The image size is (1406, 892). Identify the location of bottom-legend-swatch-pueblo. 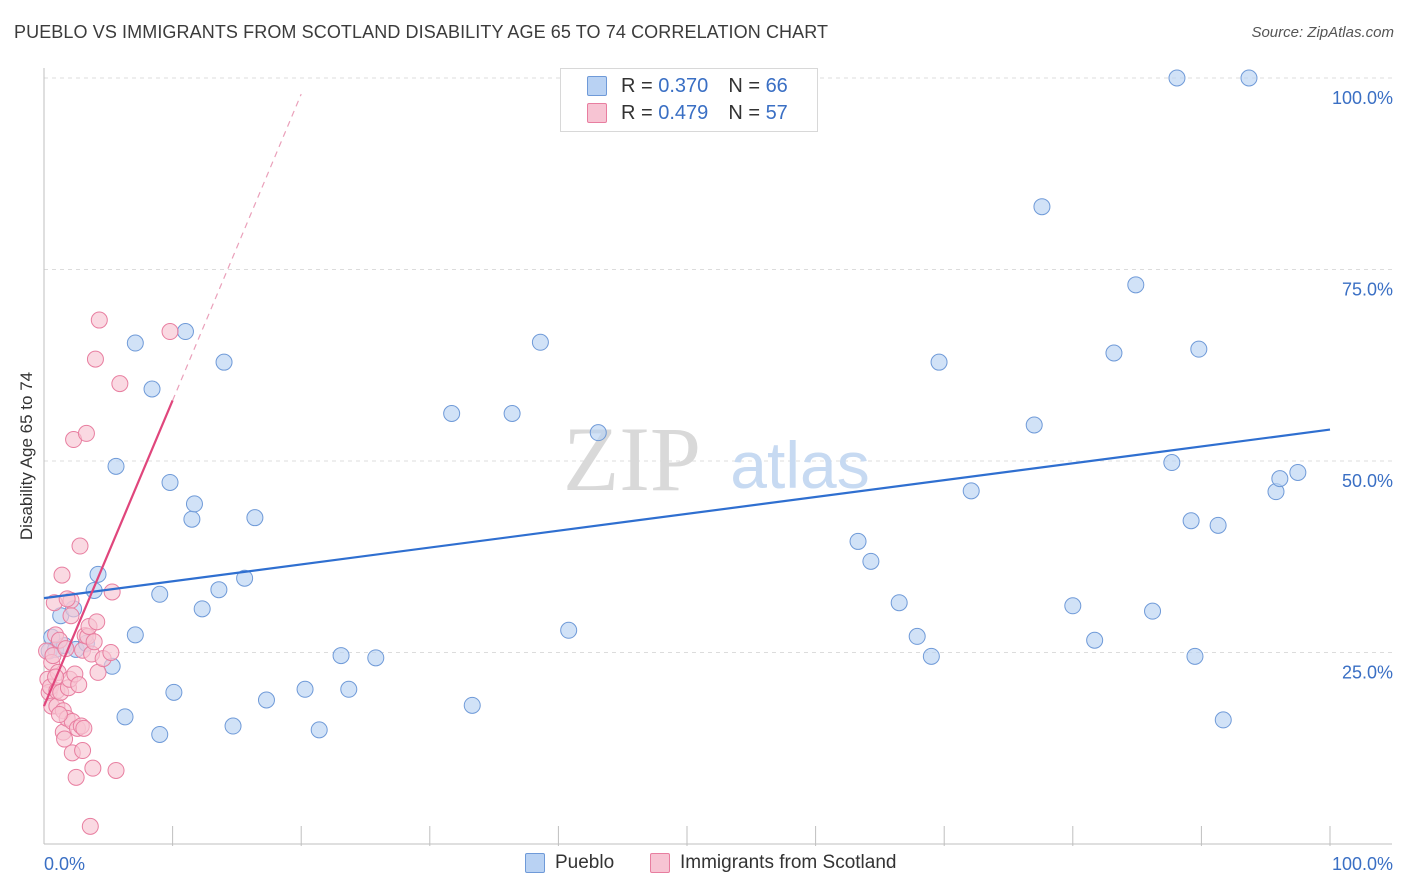
(535, 863).